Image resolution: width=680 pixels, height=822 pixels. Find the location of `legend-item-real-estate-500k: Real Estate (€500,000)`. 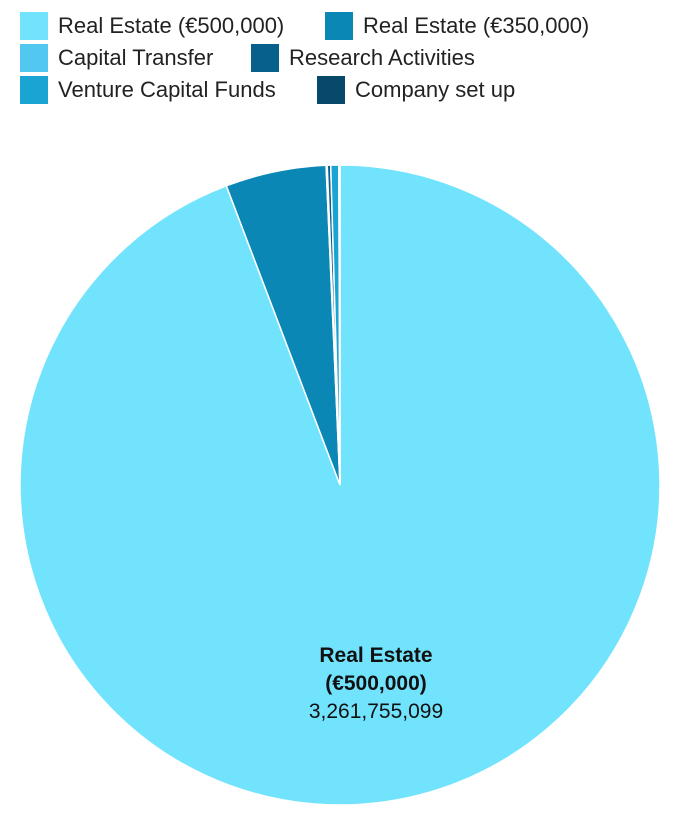

legend-item-real-estate-500k: Real Estate (€500,000) is located at coordinates (172, 26).